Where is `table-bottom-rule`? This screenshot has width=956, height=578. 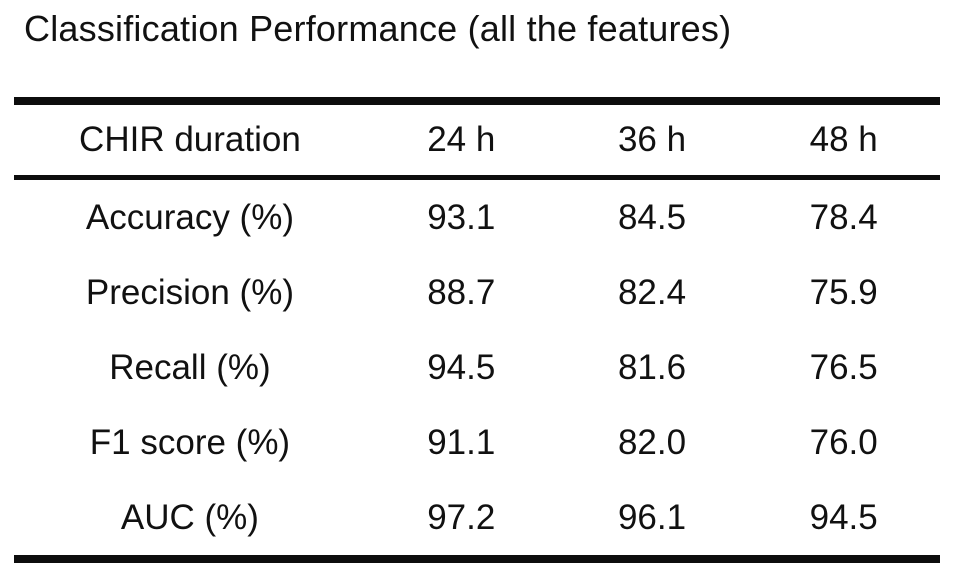 table-bottom-rule is located at coordinates (477, 559).